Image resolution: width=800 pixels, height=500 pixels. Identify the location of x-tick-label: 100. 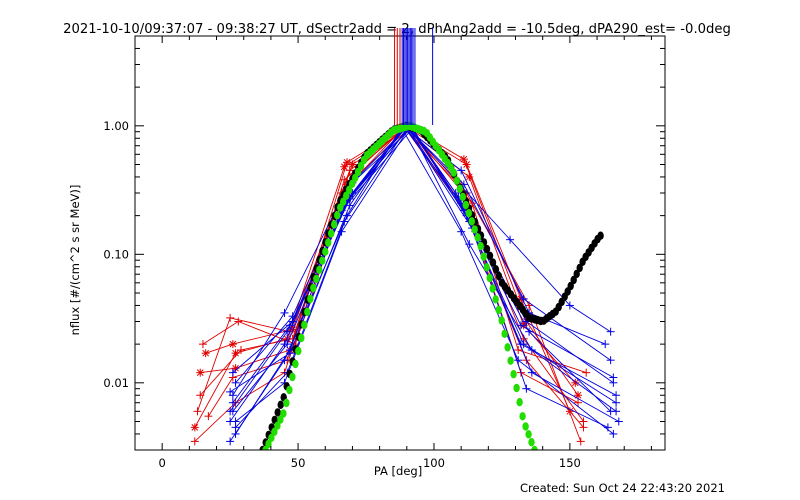
(434, 463).